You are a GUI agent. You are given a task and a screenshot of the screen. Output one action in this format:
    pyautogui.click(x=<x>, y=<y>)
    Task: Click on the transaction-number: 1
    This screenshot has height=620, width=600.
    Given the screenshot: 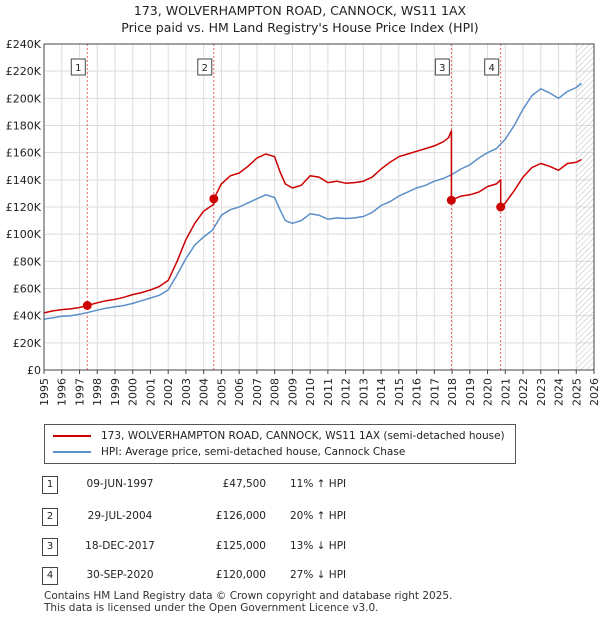 What is the action you would take?
    pyautogui.click(x=50, y=485)
    